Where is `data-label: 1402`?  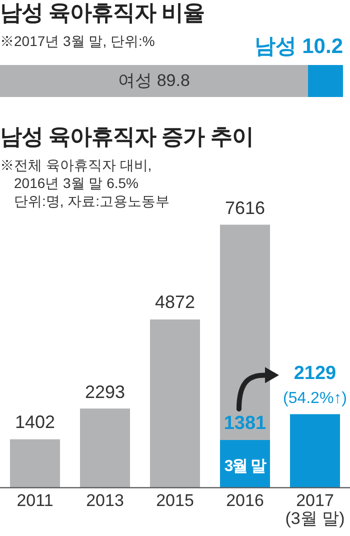 data-label: 1402 is located at coordinates (35, 422).